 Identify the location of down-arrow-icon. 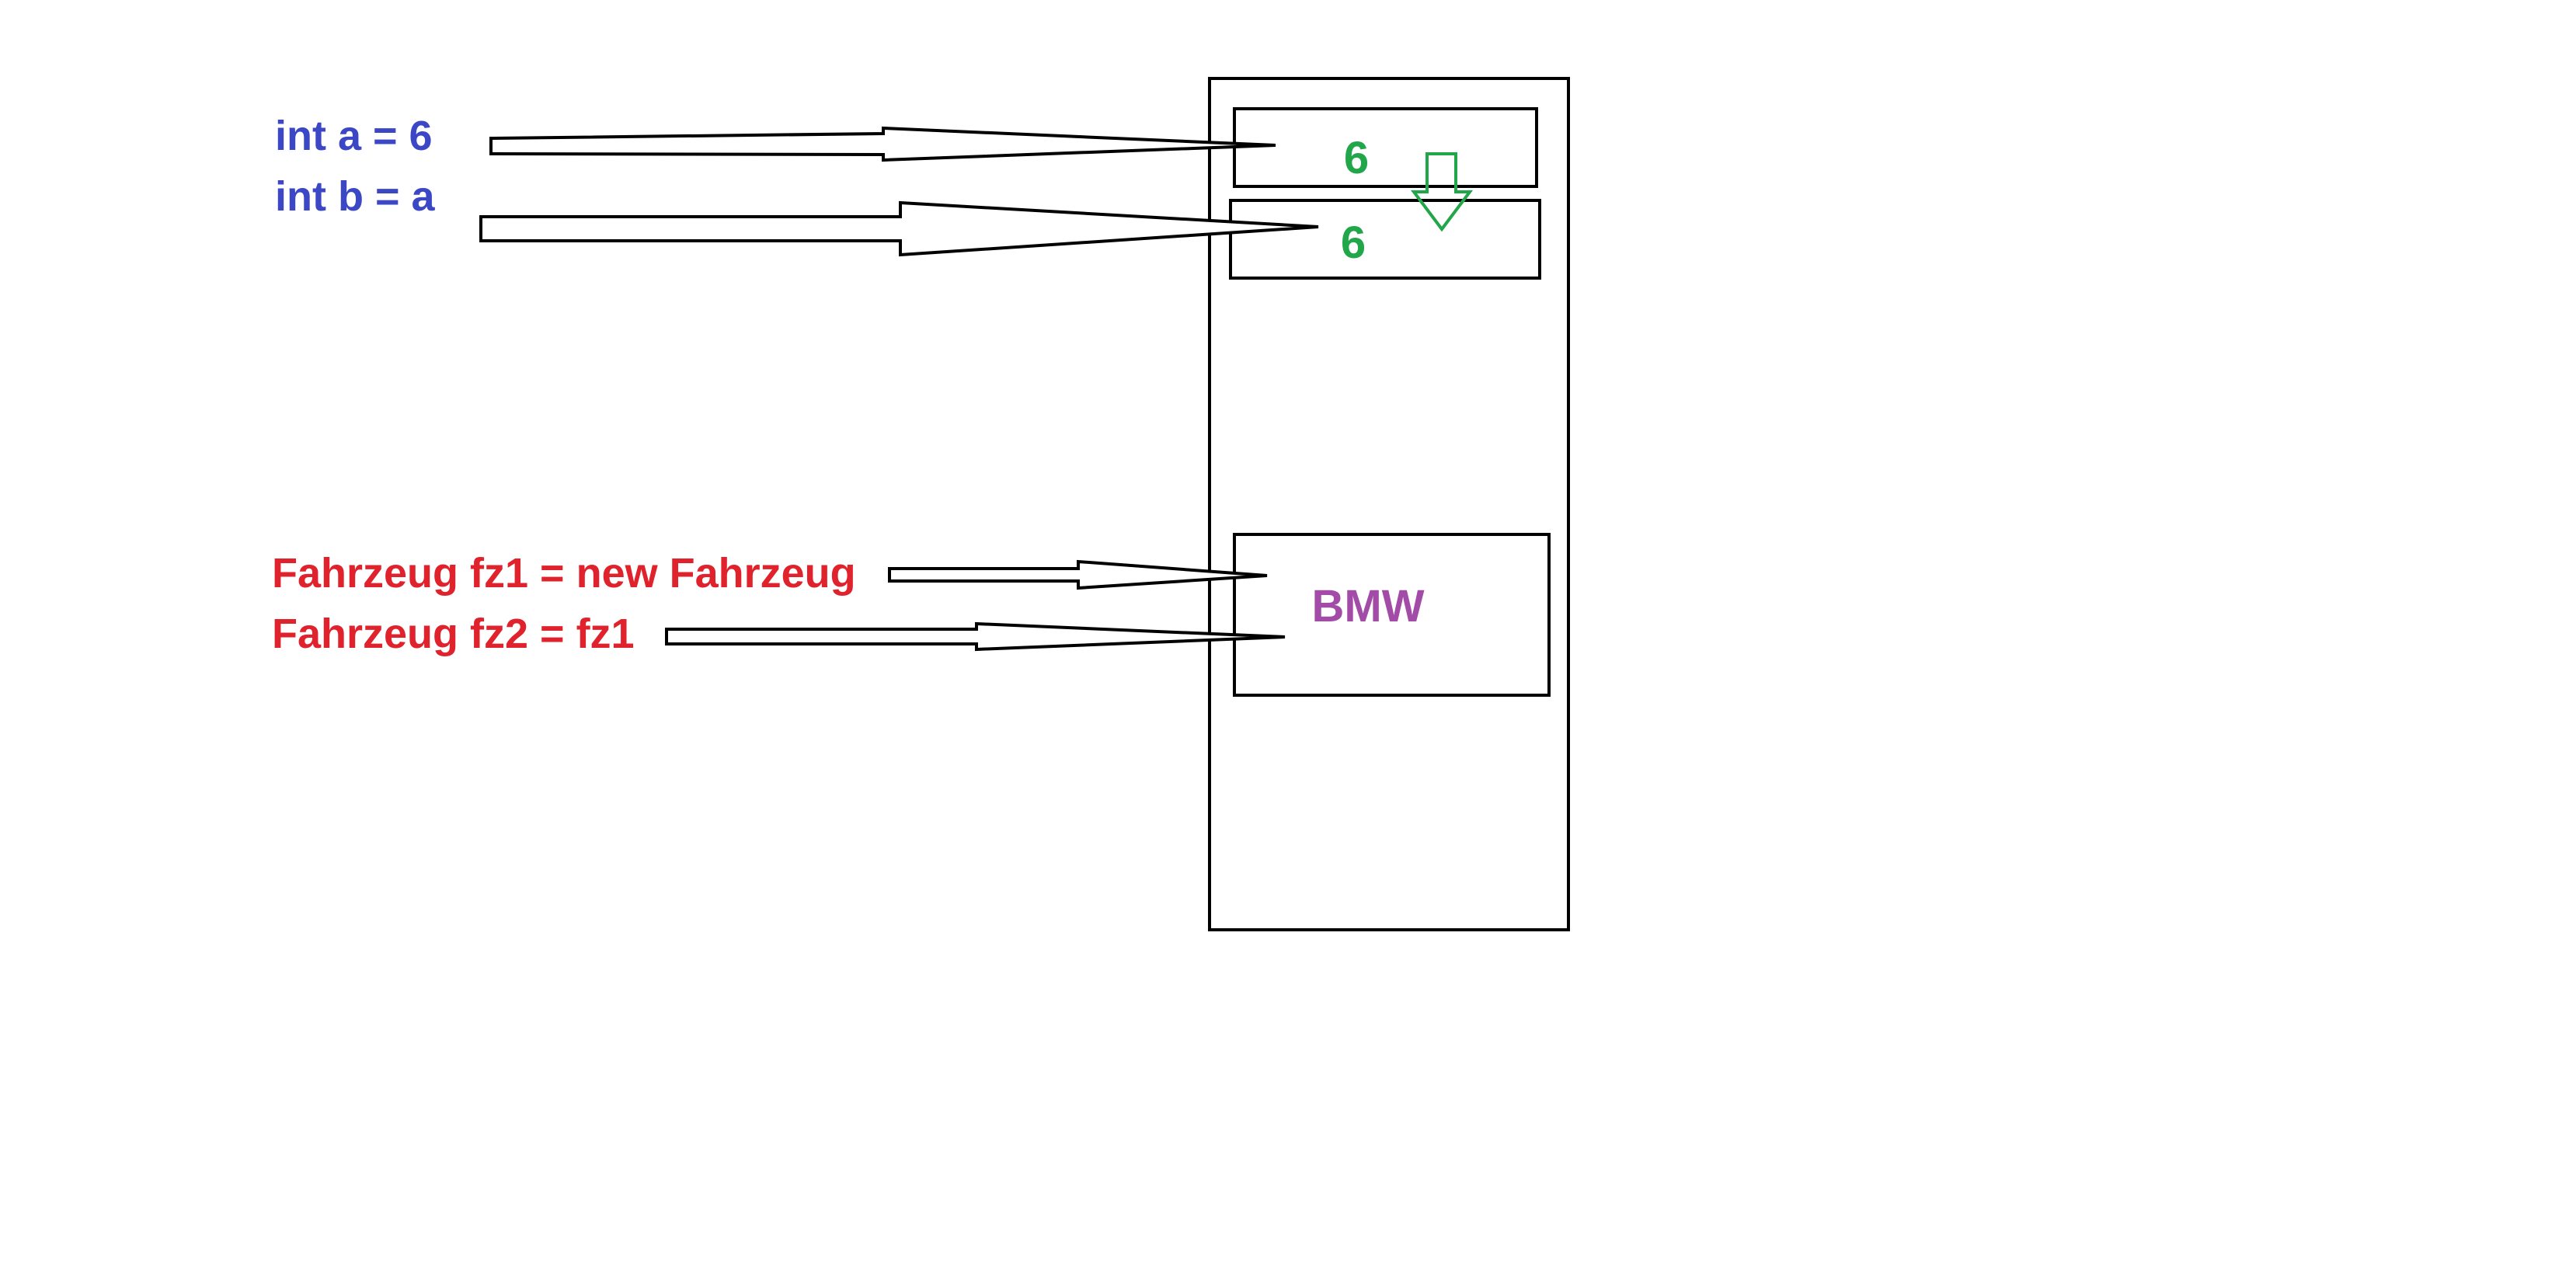
(1442, 192).